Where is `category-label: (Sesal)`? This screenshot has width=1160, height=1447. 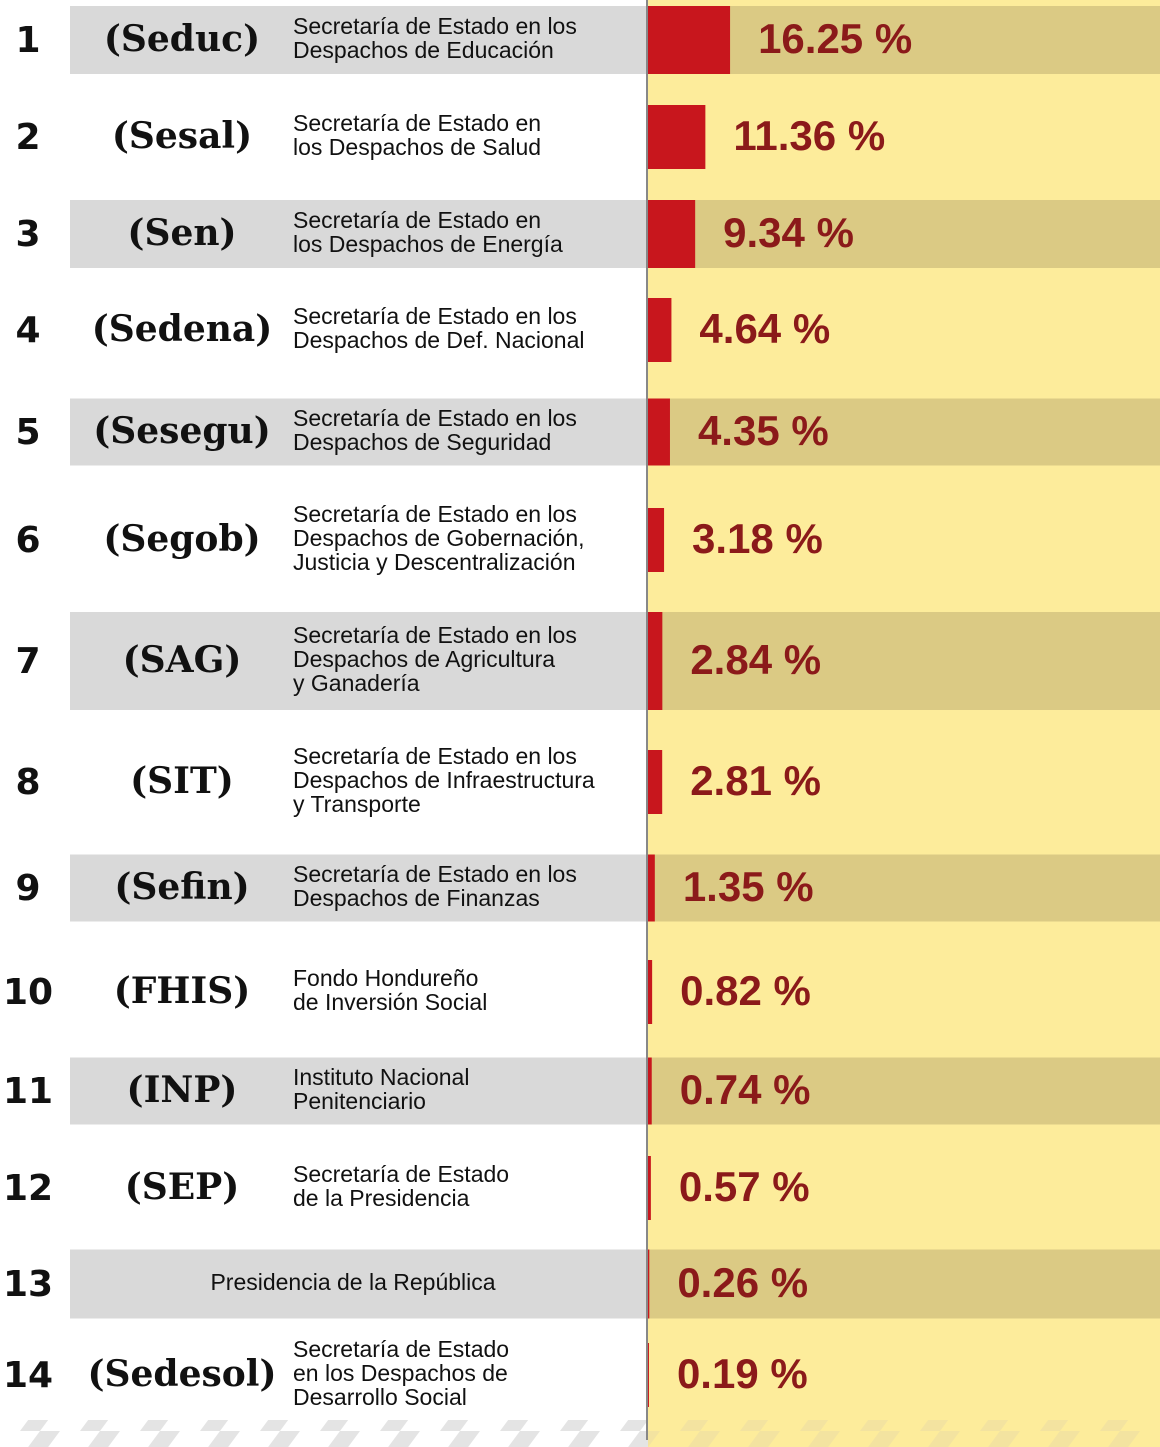
category-label: (Sesal) is located at coordinates (182, 136).